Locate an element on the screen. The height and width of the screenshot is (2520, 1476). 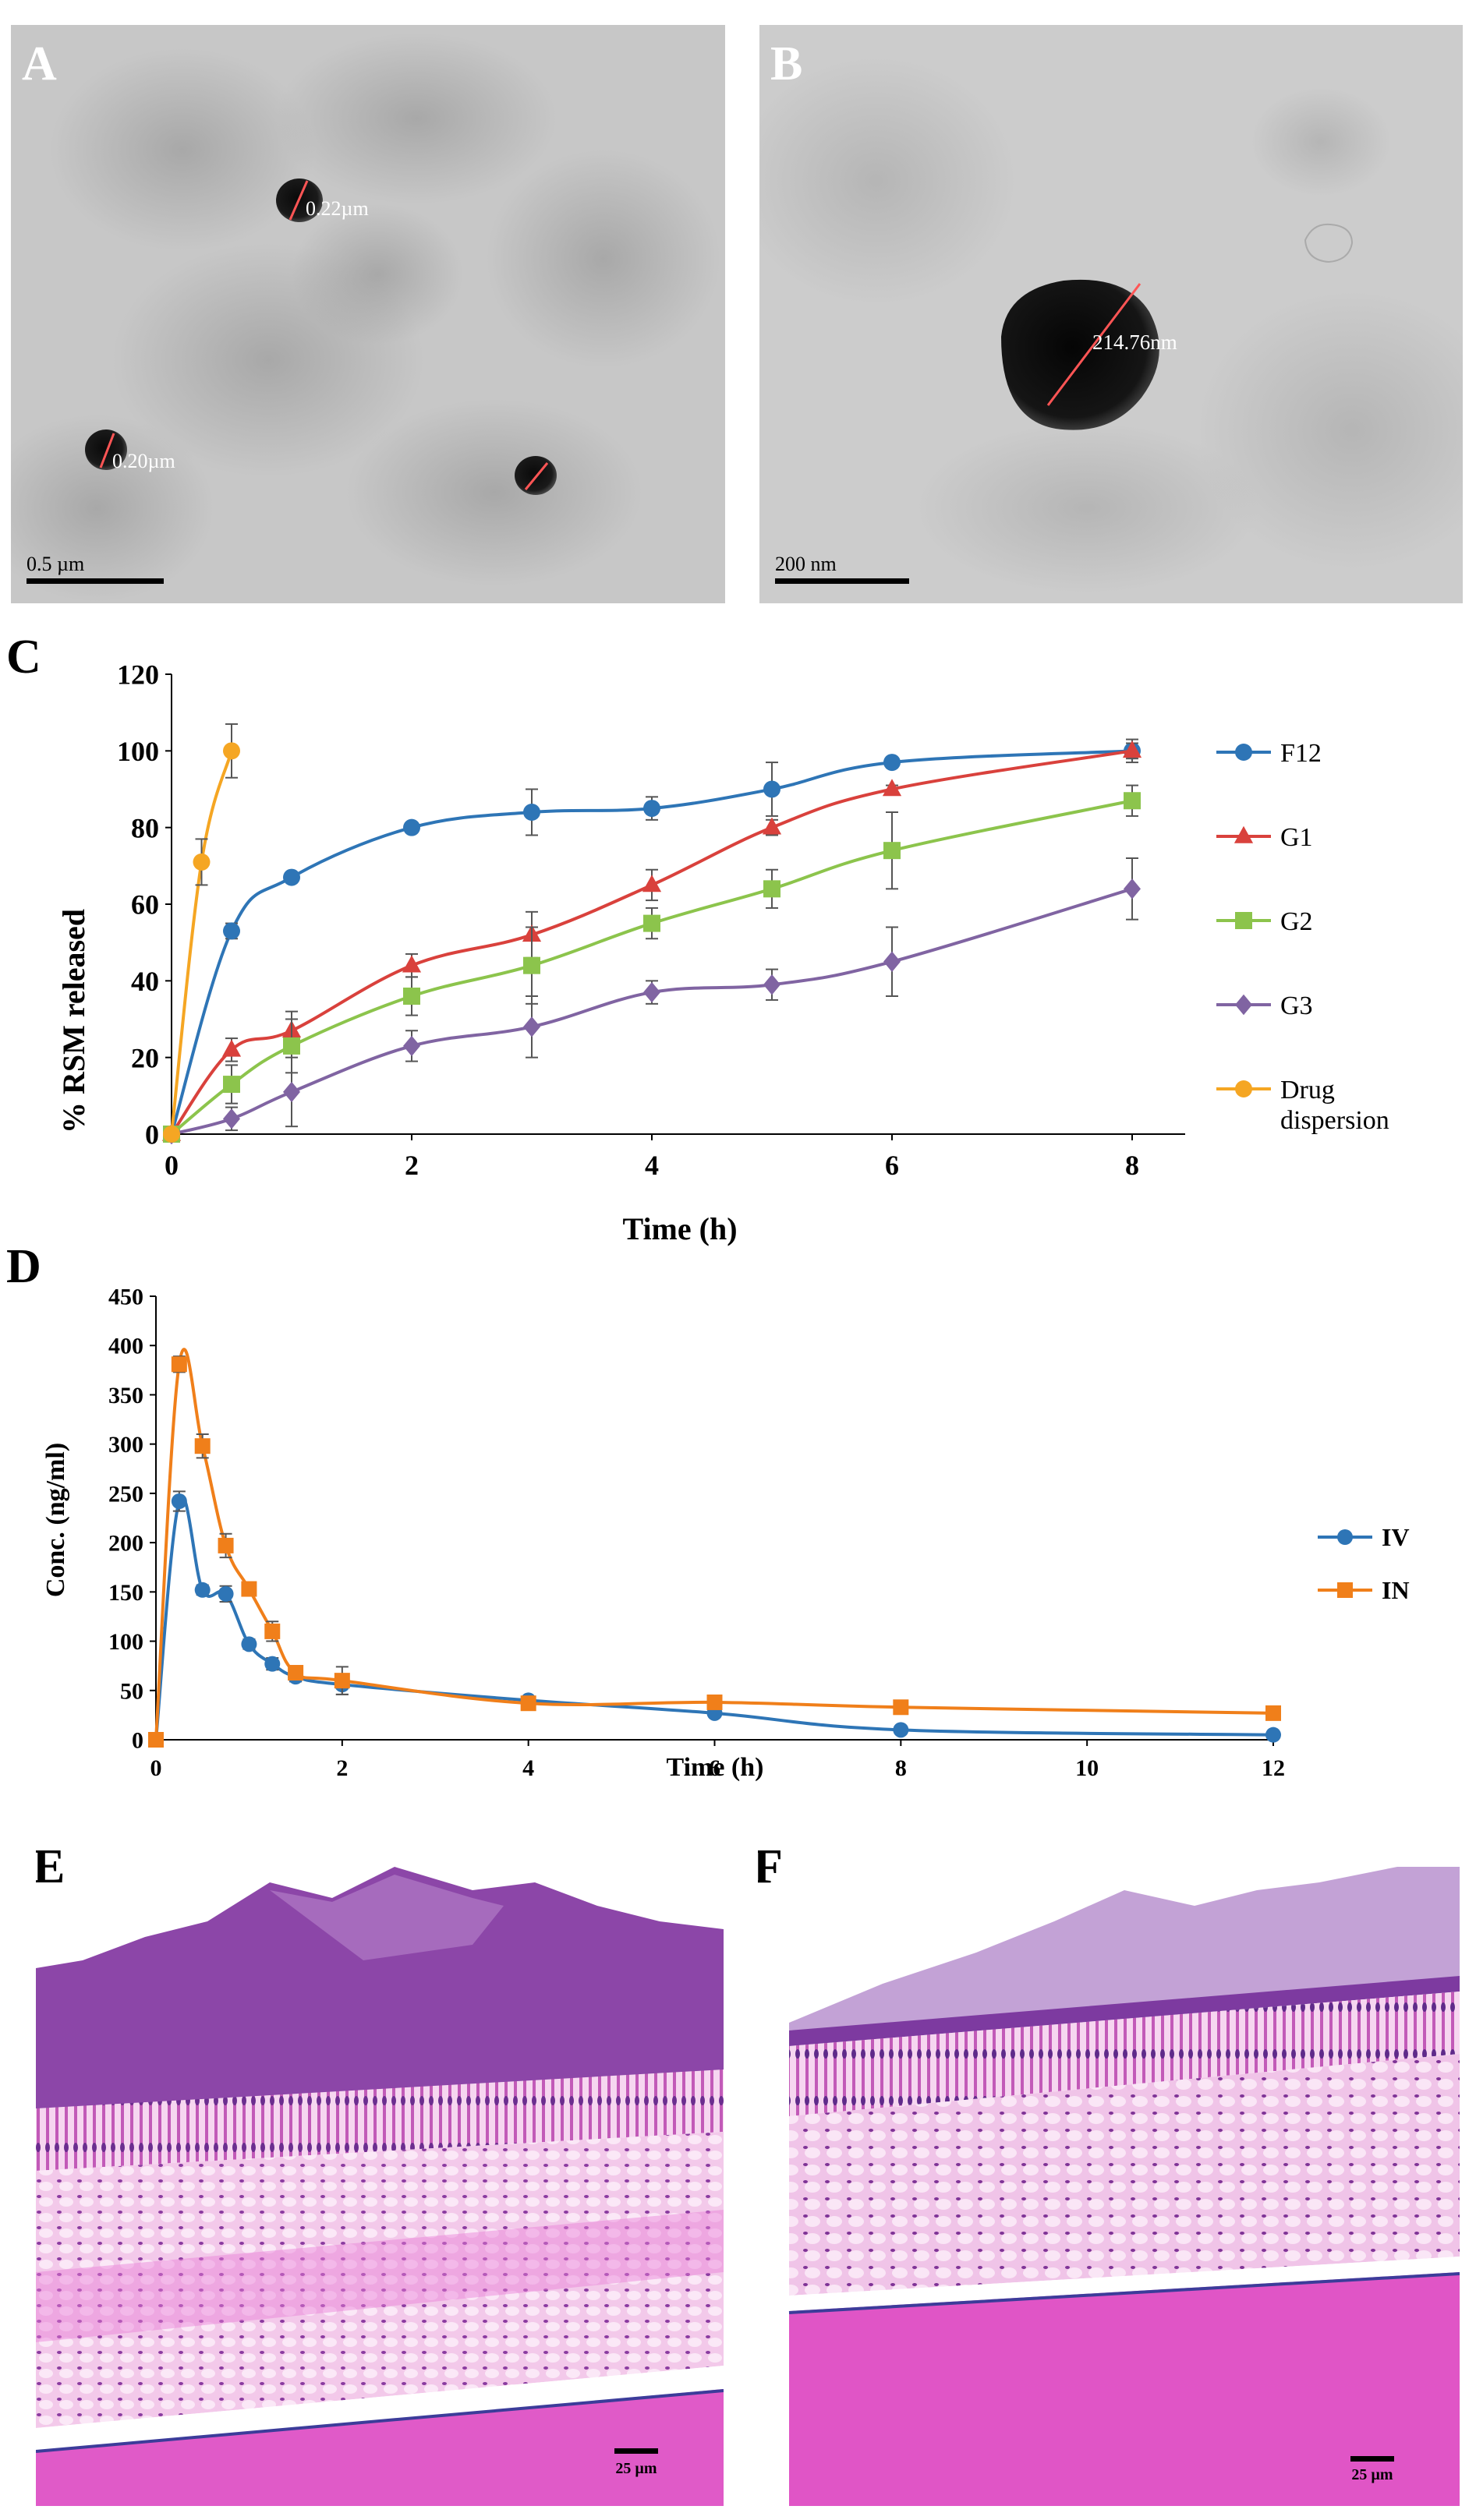
legend-label: G3 is located at coordinates (1296, 1006).